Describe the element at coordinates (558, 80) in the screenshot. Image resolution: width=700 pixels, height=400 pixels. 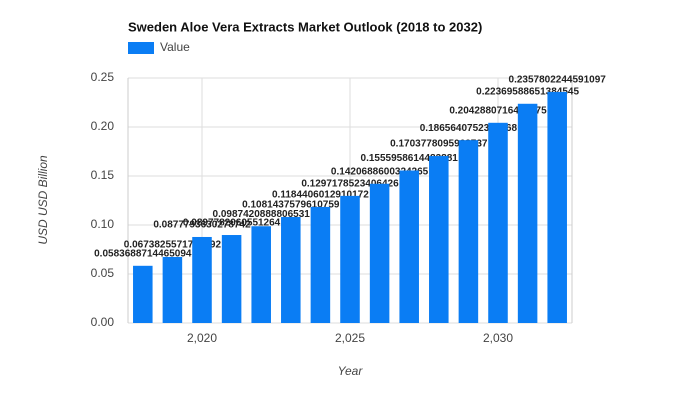
I see `data-label: 0.2357802244591097` at that location.